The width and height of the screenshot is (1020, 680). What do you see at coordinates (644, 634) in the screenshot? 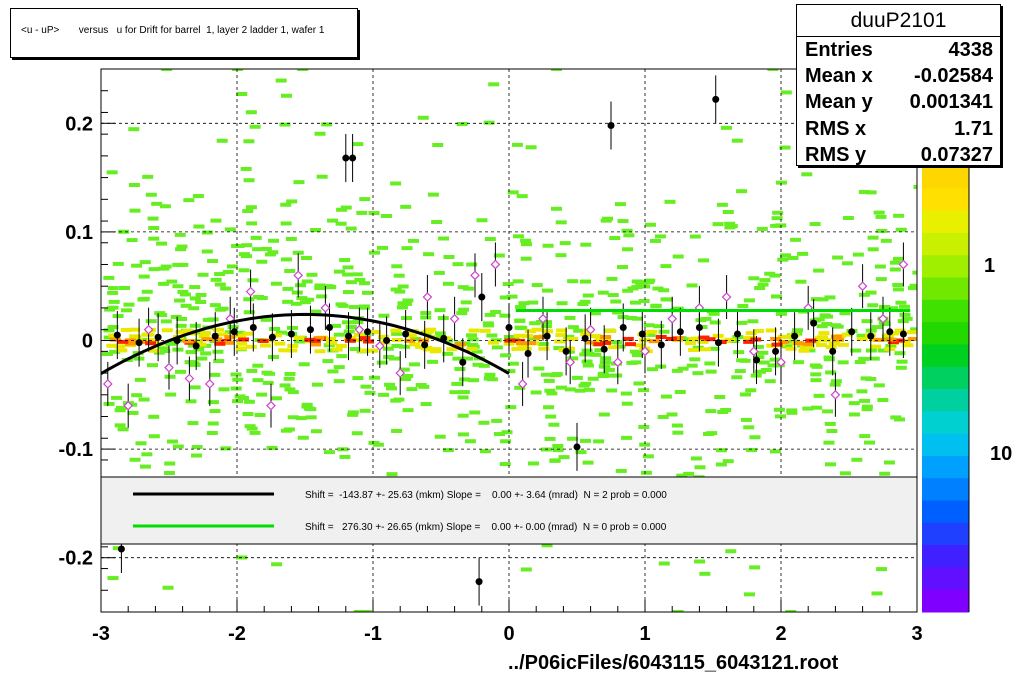
I see `x-tick-label: 1` at bounding box center [644, 634].